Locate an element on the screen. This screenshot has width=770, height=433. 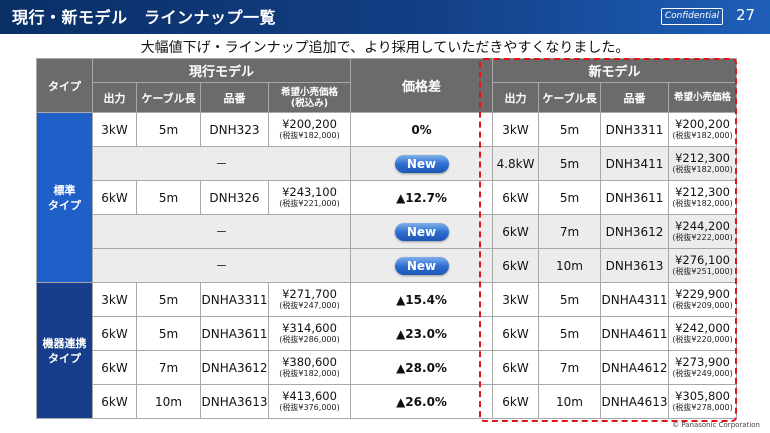
price-diff: ▲15.4% is located at coordinates (422, 299).